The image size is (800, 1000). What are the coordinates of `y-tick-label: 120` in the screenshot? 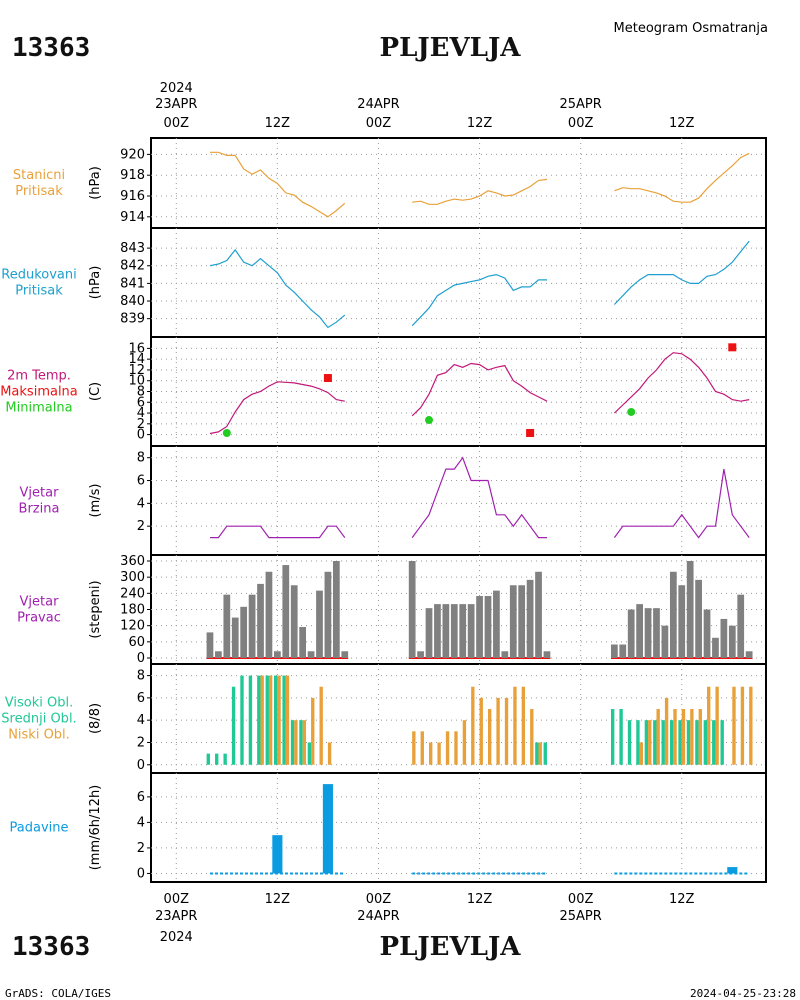 It's located at (132, 626).